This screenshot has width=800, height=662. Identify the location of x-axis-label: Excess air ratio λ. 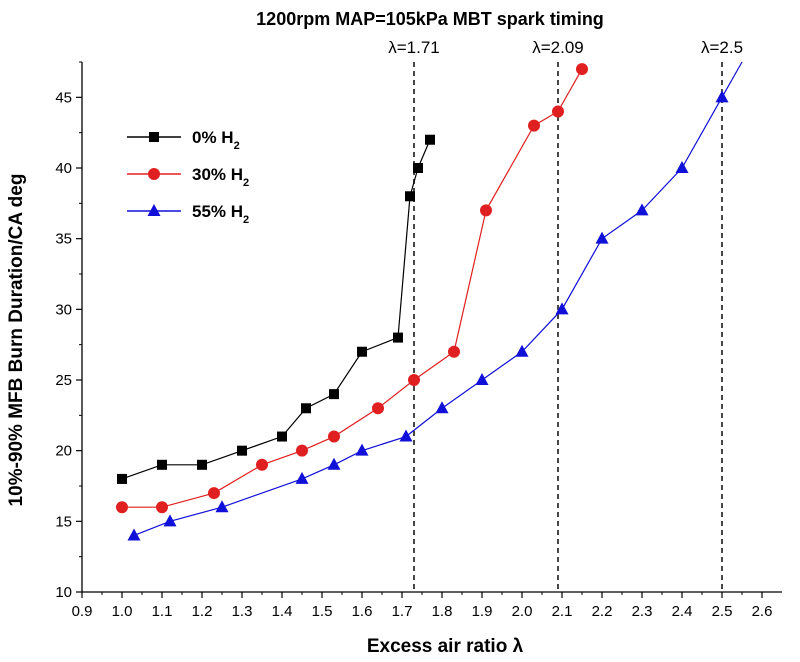
(445, 646).